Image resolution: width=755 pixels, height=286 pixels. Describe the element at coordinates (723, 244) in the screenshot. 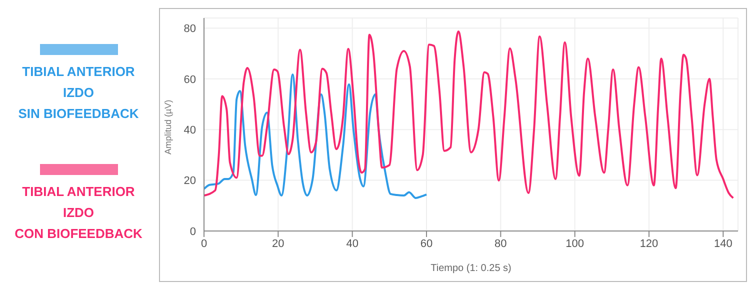

I see `x-tick-label: 140` at that location.